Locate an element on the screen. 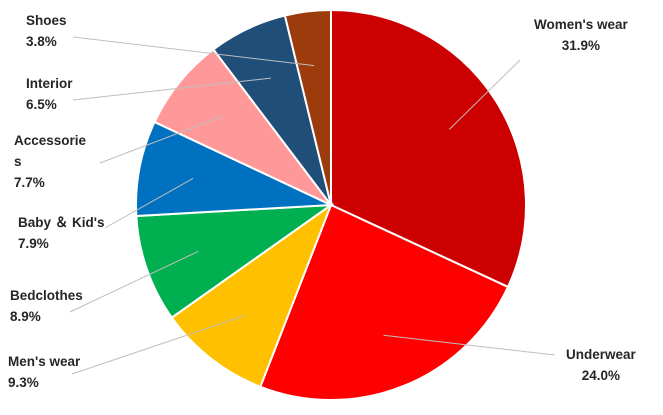  data-label-value: 9.3% is located at coordinates (23, 382).